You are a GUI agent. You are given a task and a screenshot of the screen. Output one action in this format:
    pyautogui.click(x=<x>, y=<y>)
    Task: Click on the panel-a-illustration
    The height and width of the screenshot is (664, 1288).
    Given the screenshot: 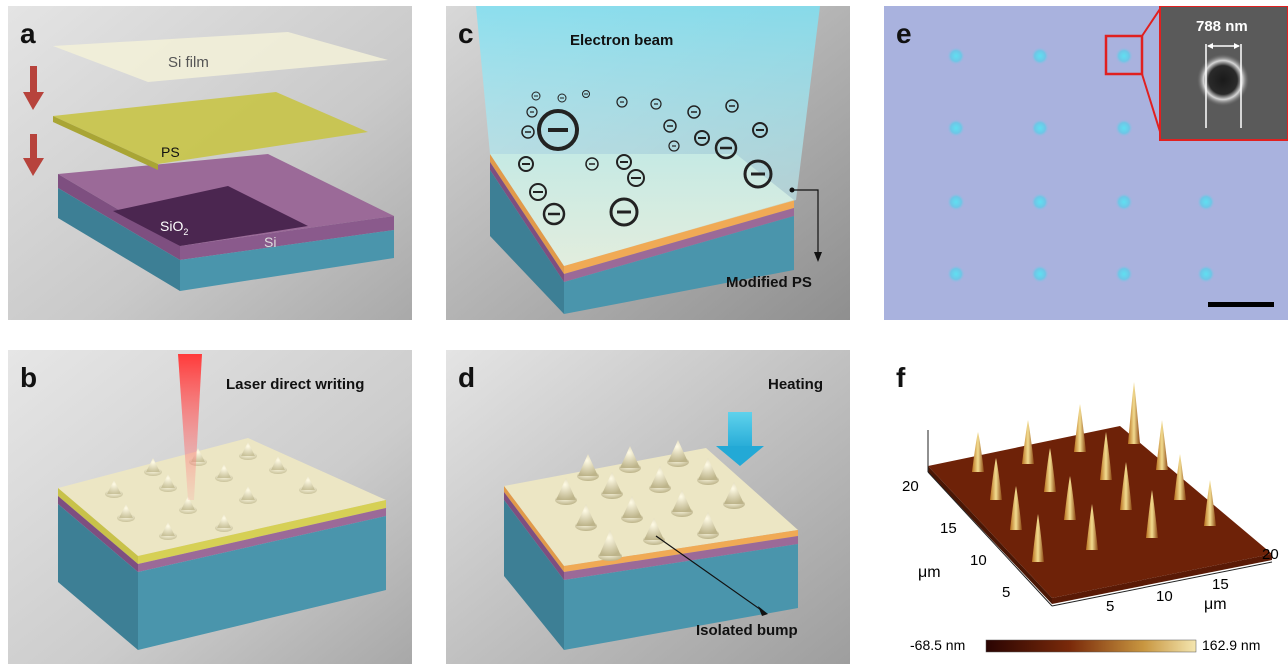 What is the action you would take?
    pyautogui.click(x=210, y=163)
    